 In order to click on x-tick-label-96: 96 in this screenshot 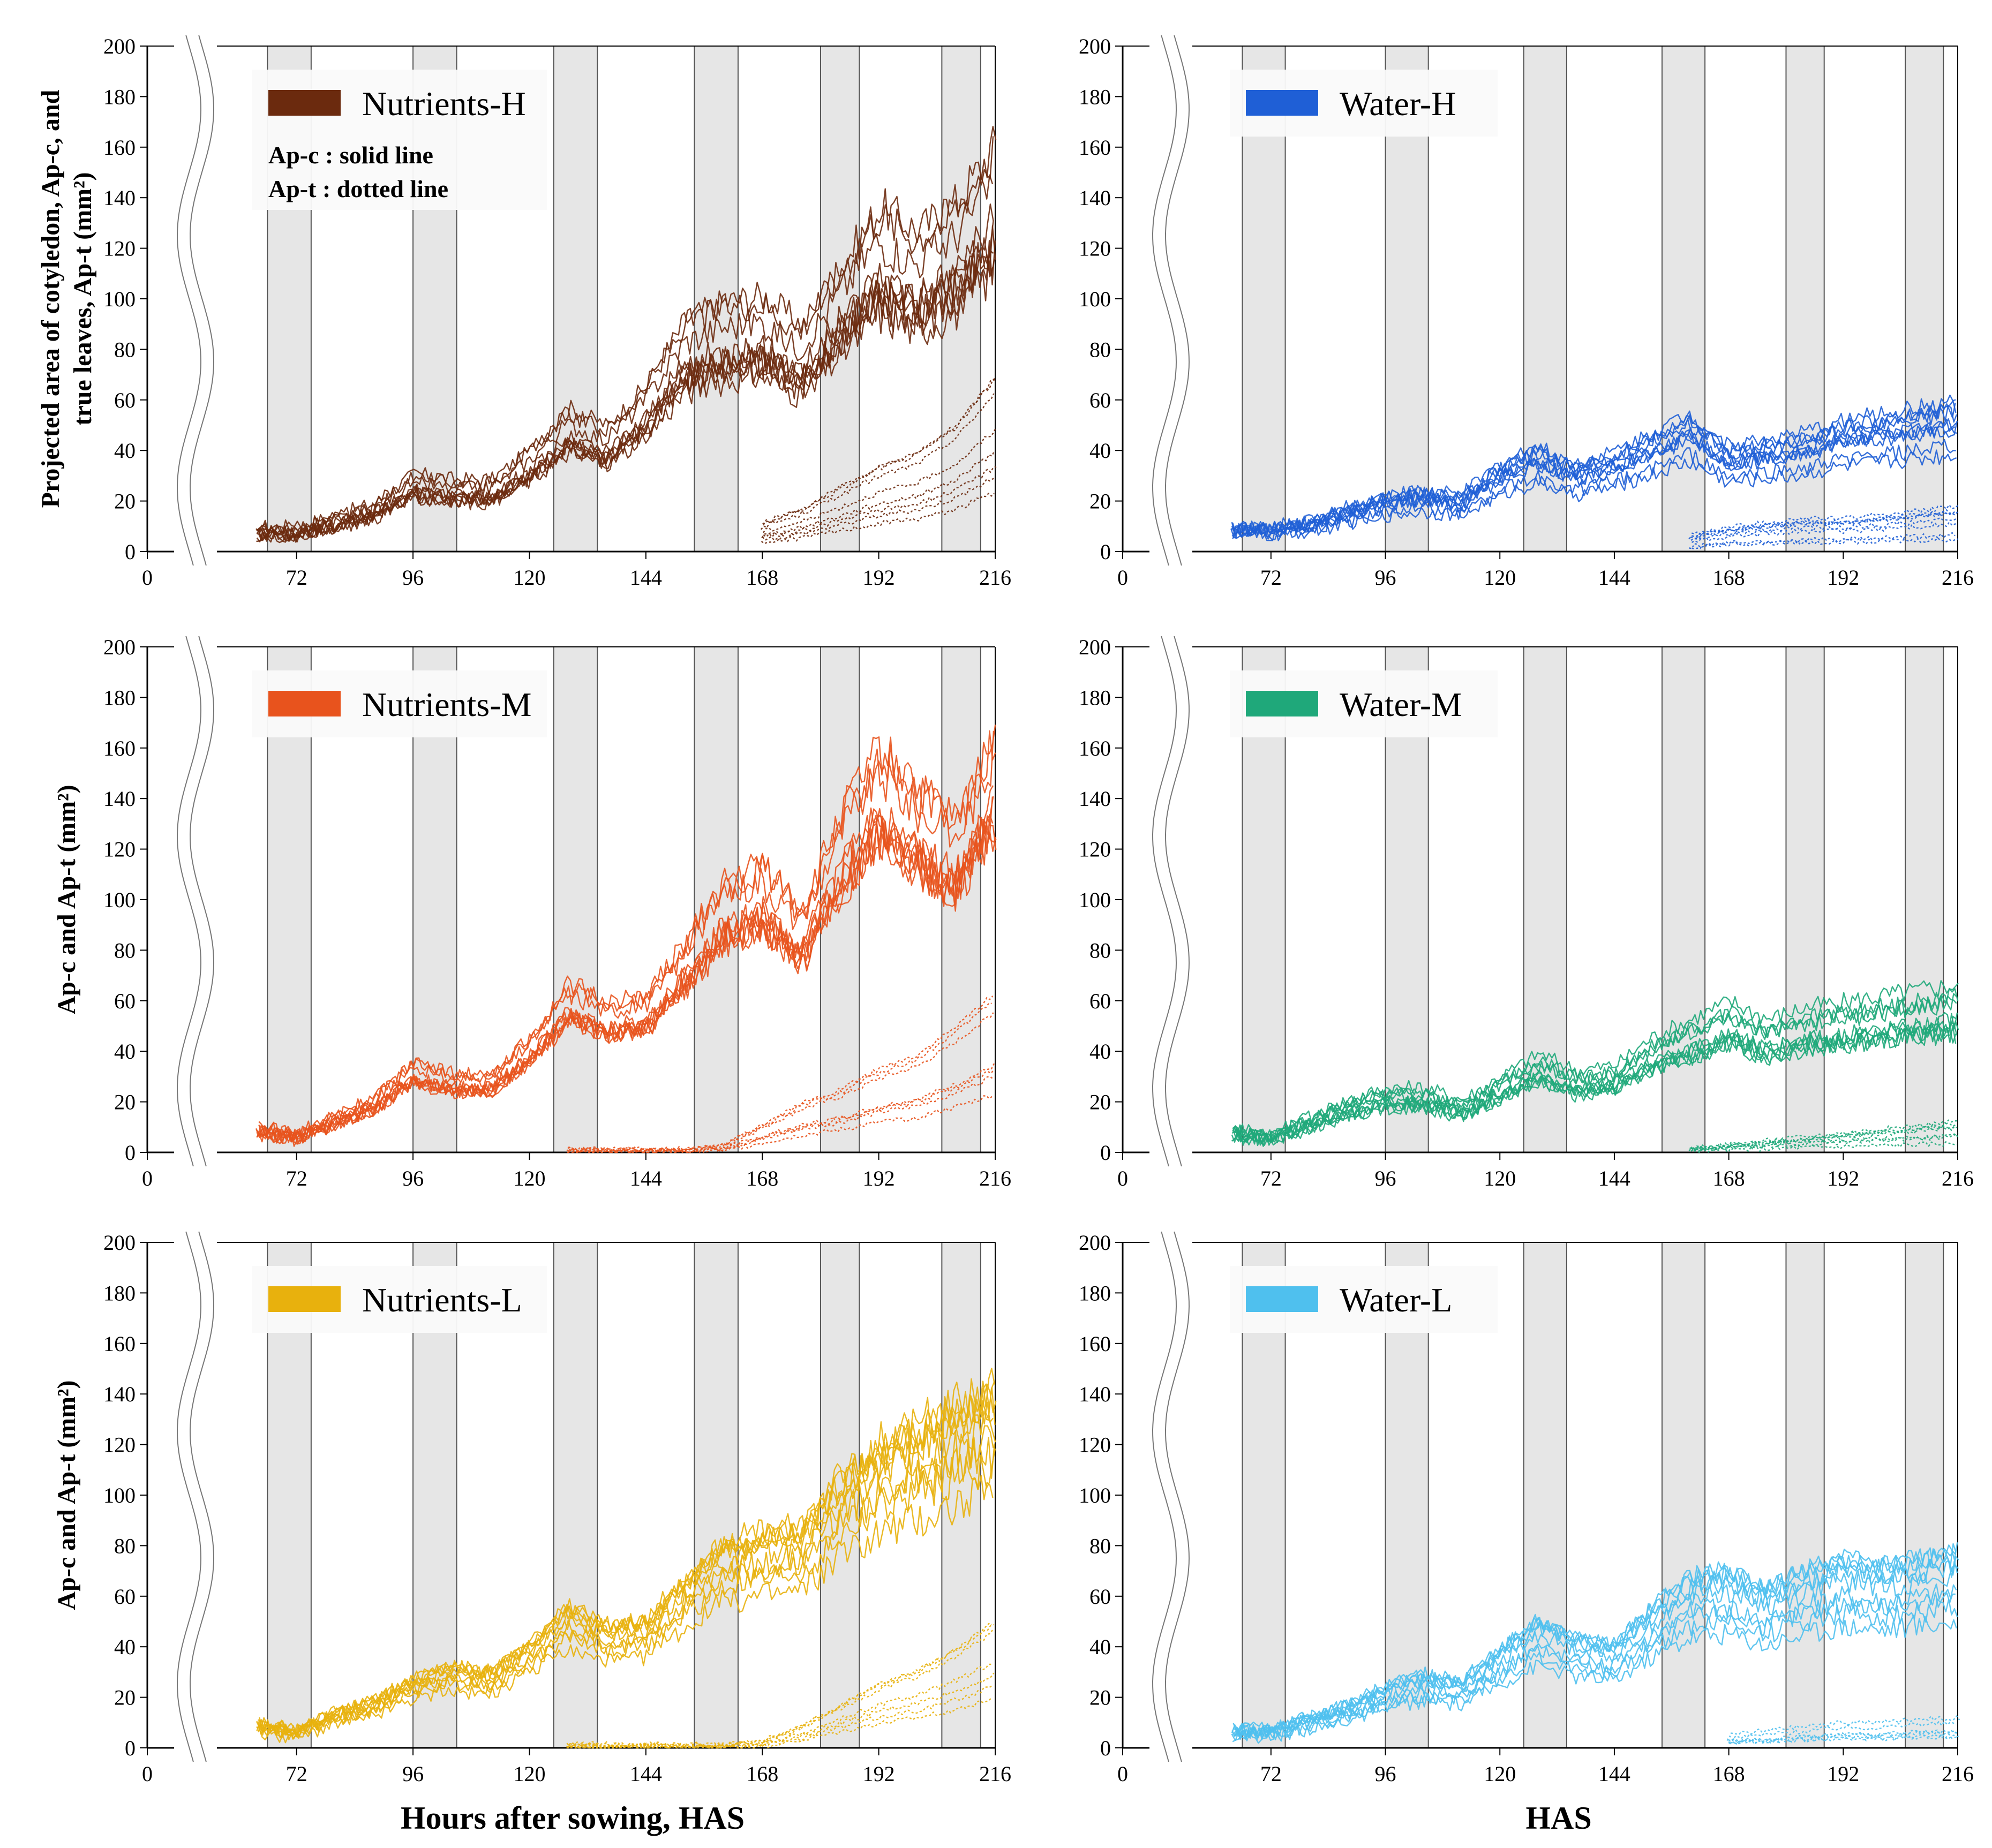, I will do `click(1385, 1774)`.